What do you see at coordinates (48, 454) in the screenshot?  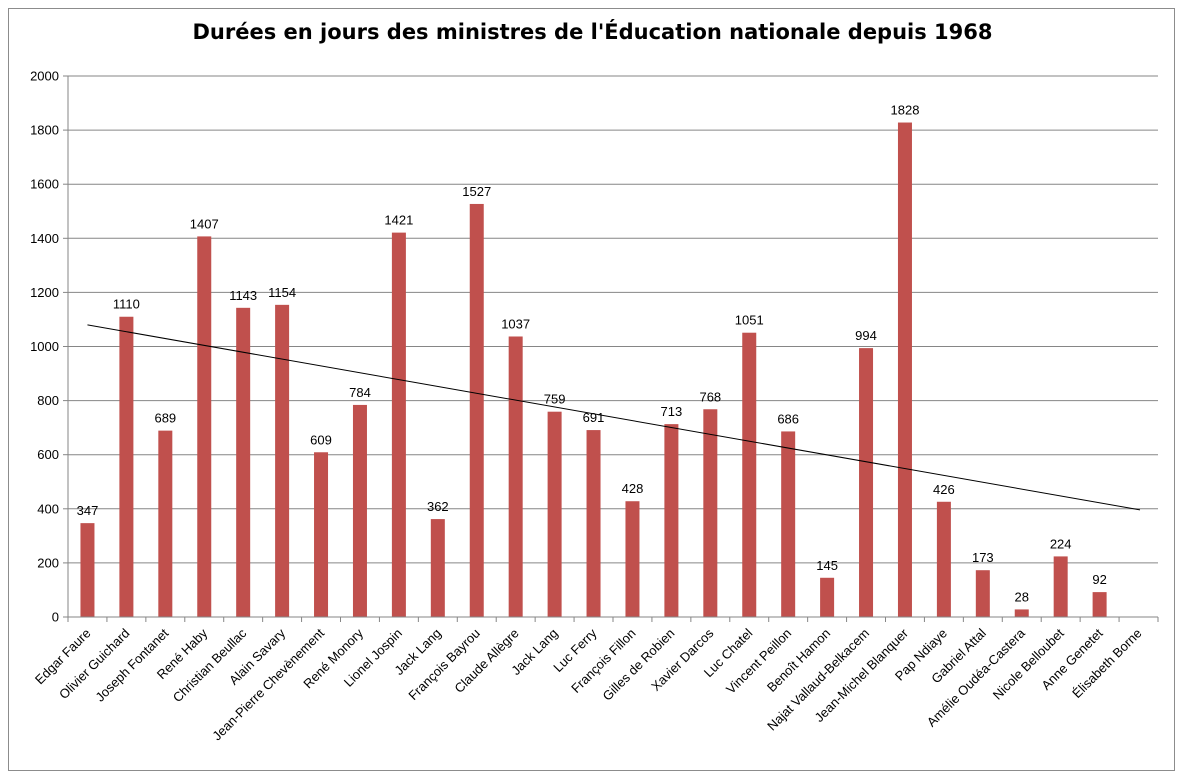 I see `y-tick-label: 600` at bounding box center [48, 454].